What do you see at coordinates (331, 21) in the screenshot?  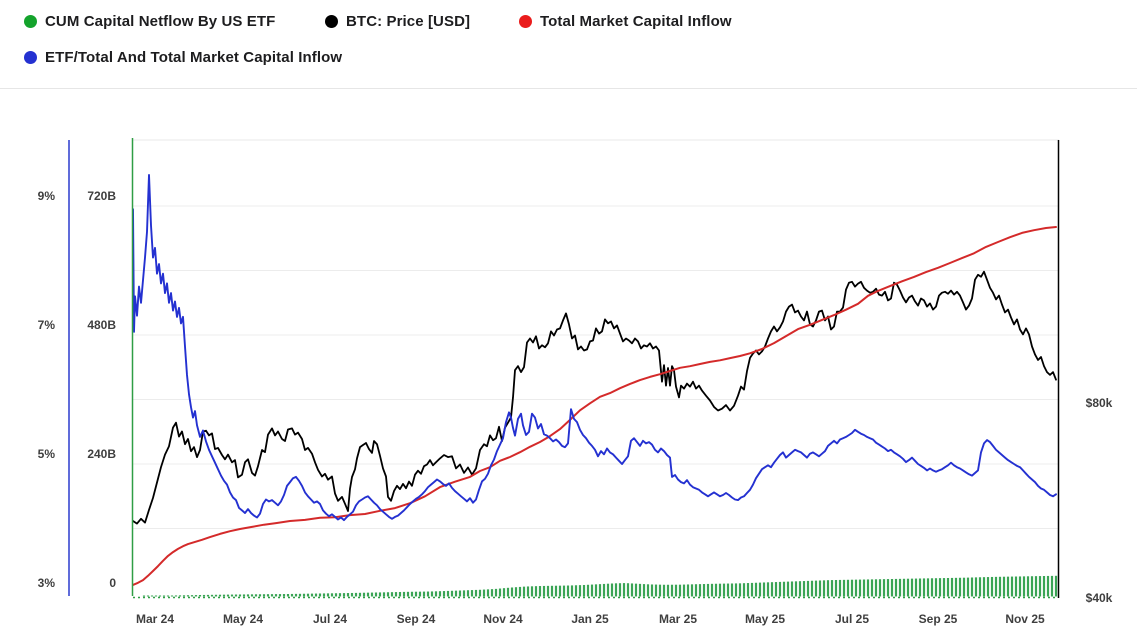 I see `black-series-dot-icon` at bounding box center [331, 21].